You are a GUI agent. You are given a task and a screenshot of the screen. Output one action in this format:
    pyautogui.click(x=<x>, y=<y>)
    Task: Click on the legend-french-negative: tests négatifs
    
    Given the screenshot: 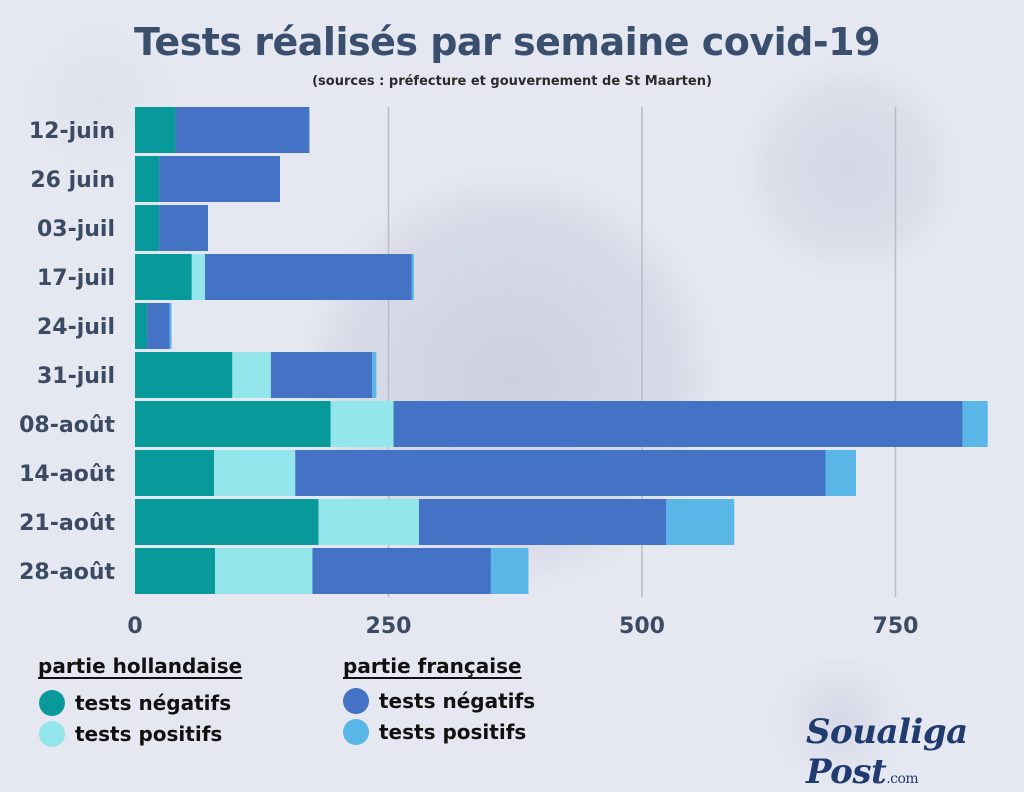 What is the action you would take?
    pyautogui.click(x=439, y=701)
    